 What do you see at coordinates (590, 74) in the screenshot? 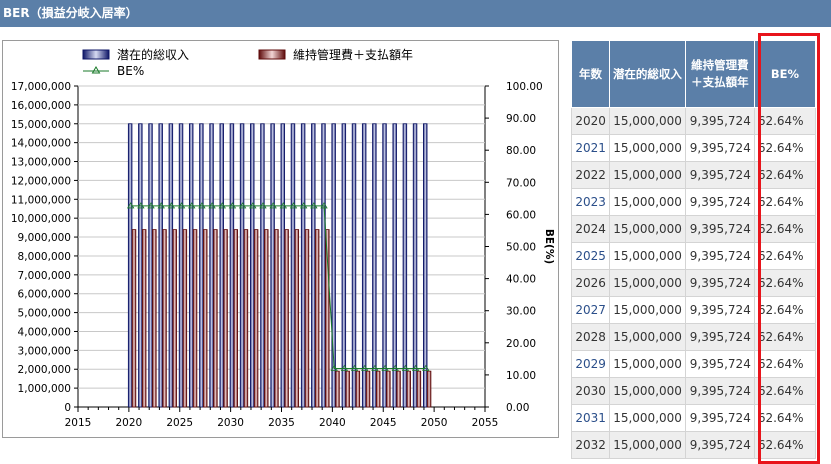
I see `col-header-year: 年数` at bounding box center [590, 74].